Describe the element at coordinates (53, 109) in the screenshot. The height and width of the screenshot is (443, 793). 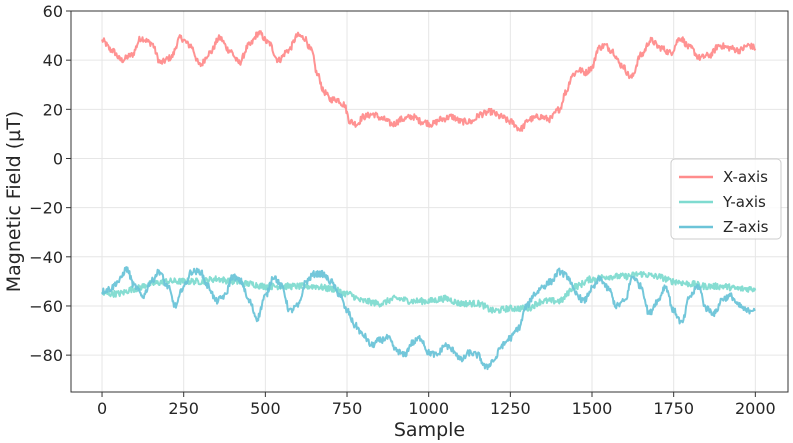
I see `y-tick-label: 20` at that location.